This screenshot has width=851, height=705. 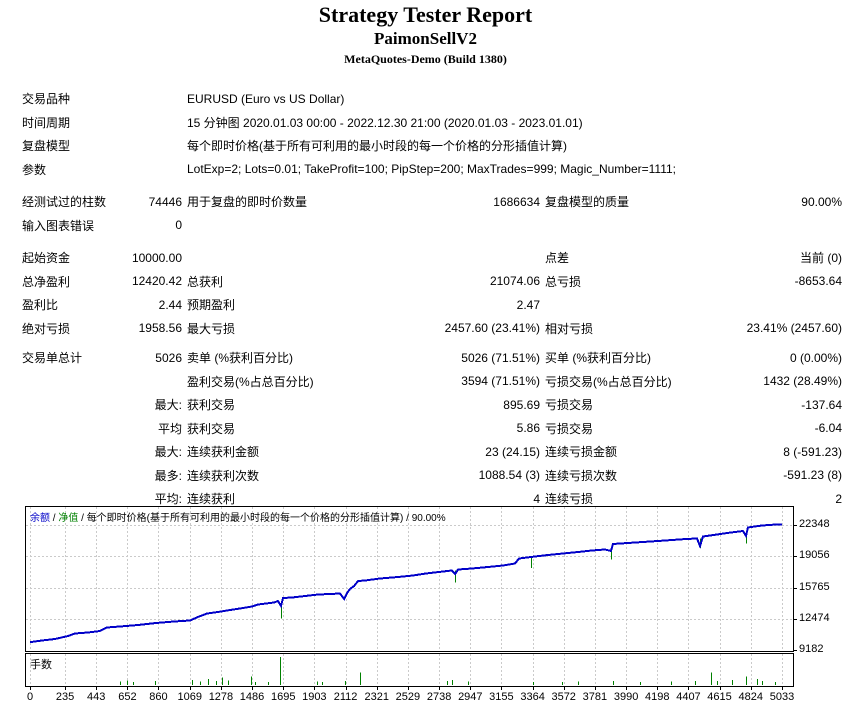 I want to click on table-cell: 21074.06, so click(x=514, y=281).